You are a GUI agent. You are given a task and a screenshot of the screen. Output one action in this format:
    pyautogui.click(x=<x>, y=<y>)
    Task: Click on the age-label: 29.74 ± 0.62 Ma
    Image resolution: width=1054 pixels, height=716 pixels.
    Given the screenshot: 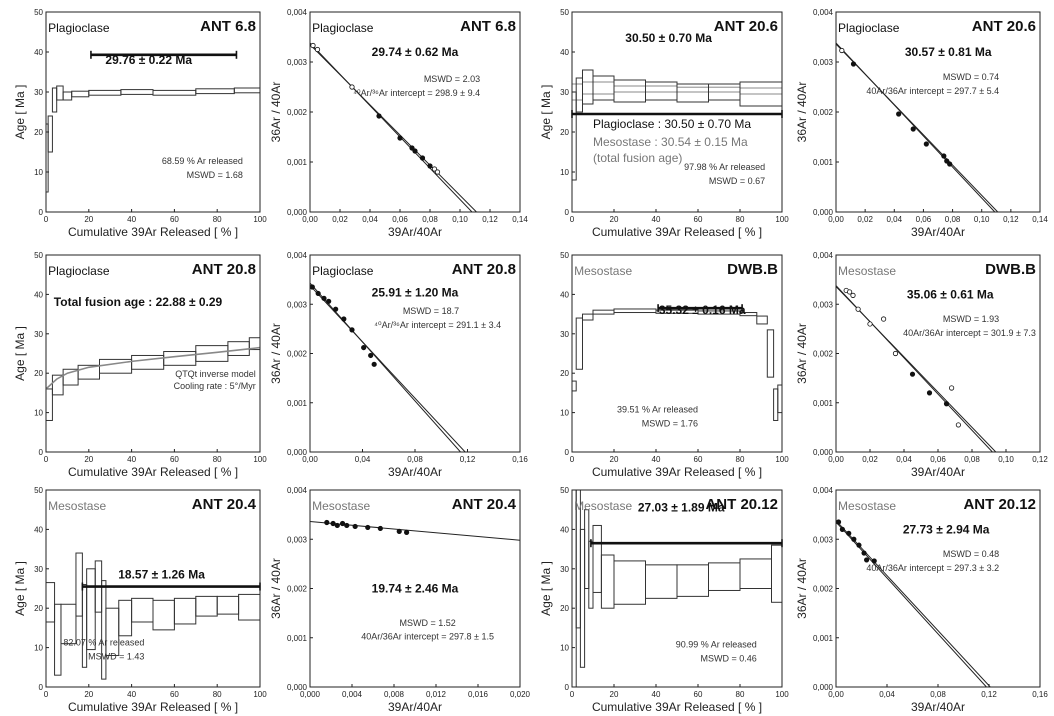 What is the action you would take?
    pyautogui.click(x=415, y=52)
    